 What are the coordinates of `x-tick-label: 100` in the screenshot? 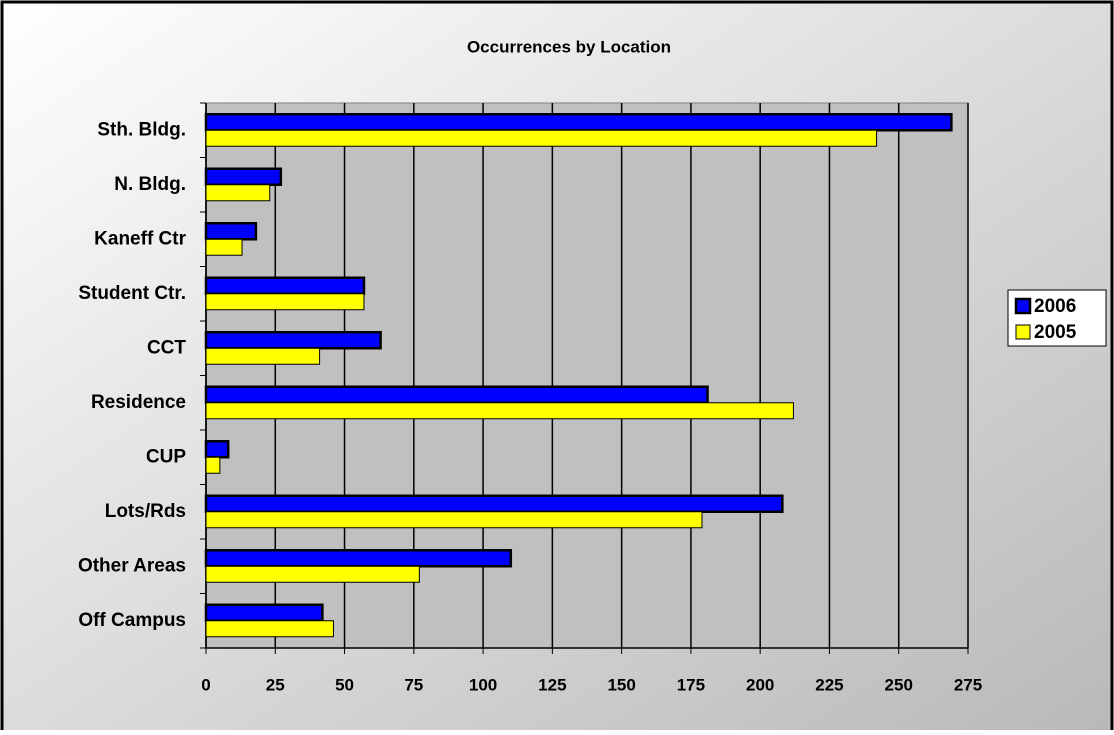 It's located at (483, 684).